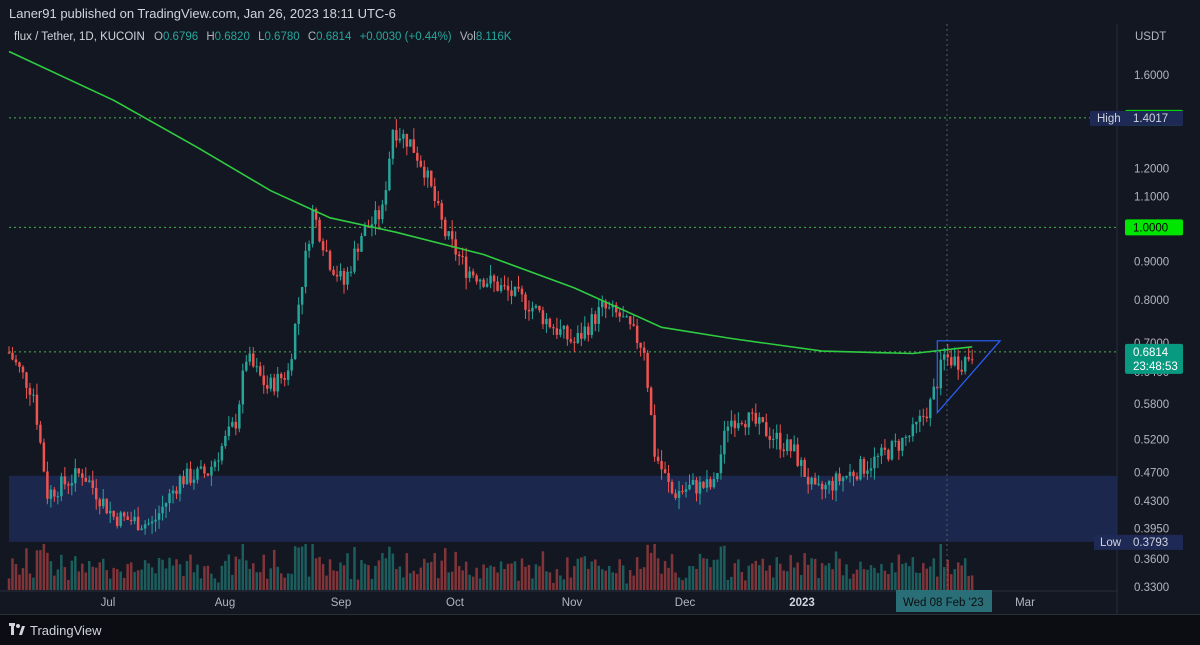 The height and width of the screenshot is (645, 1200). I want to click on tradingview-brand: TradingView, so click(66, 630).